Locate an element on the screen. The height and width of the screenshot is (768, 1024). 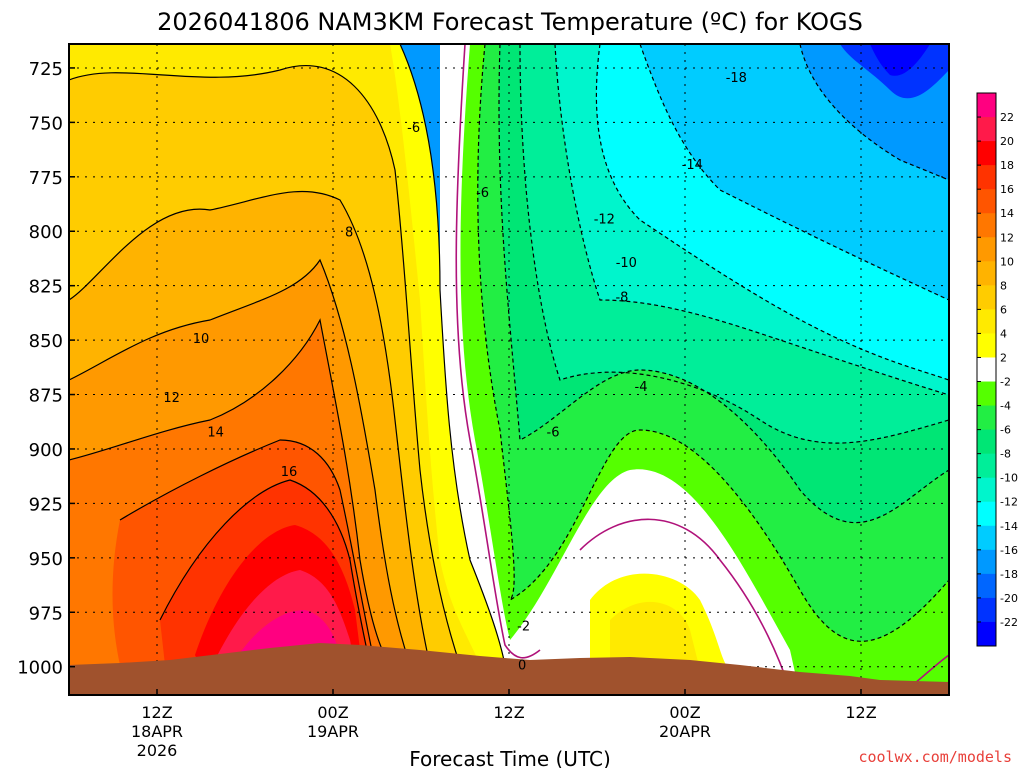
colorbar-label: 8 is located at coordinates (1003, 285).